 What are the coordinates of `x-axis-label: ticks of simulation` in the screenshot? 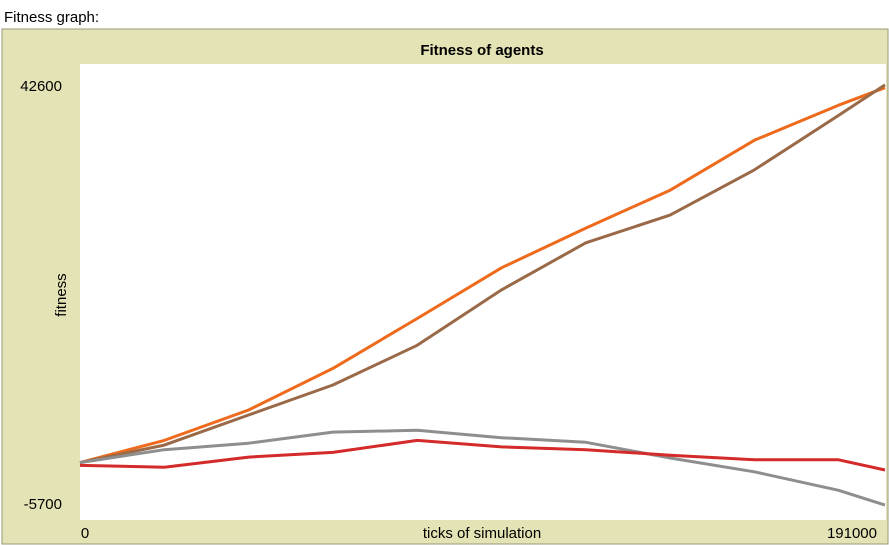 It's located at (482, 533).